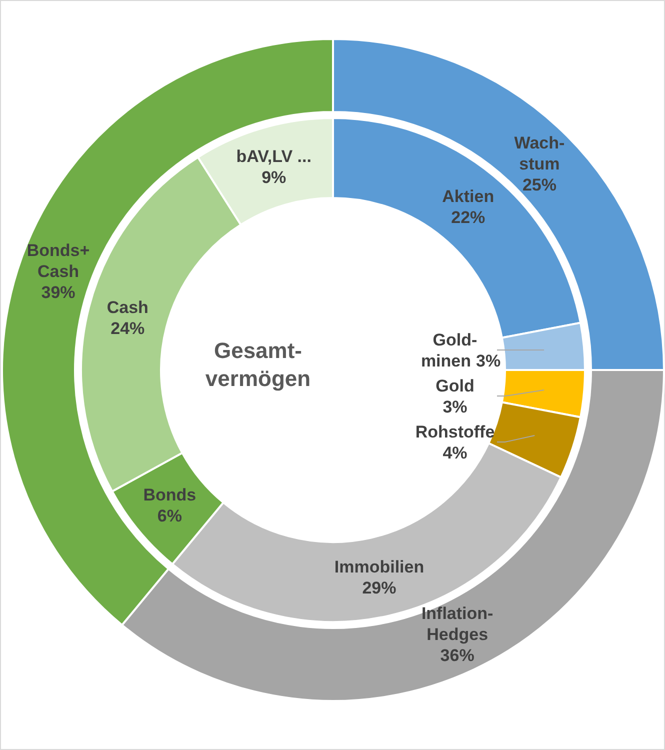  Describe the element at coordinates (455, 432) in the screenshot. I see `slice-label: Rohstoffe` at that location.